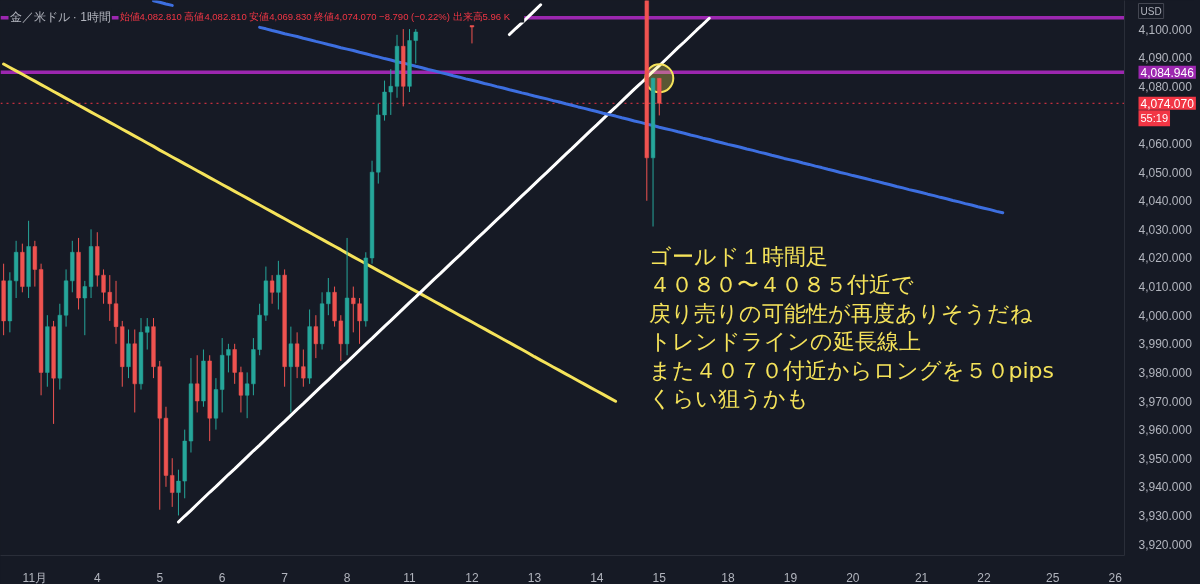 This screenshot has width=1200, height=584. I want to click on x-tick-label: 11月, so click(35, 577).